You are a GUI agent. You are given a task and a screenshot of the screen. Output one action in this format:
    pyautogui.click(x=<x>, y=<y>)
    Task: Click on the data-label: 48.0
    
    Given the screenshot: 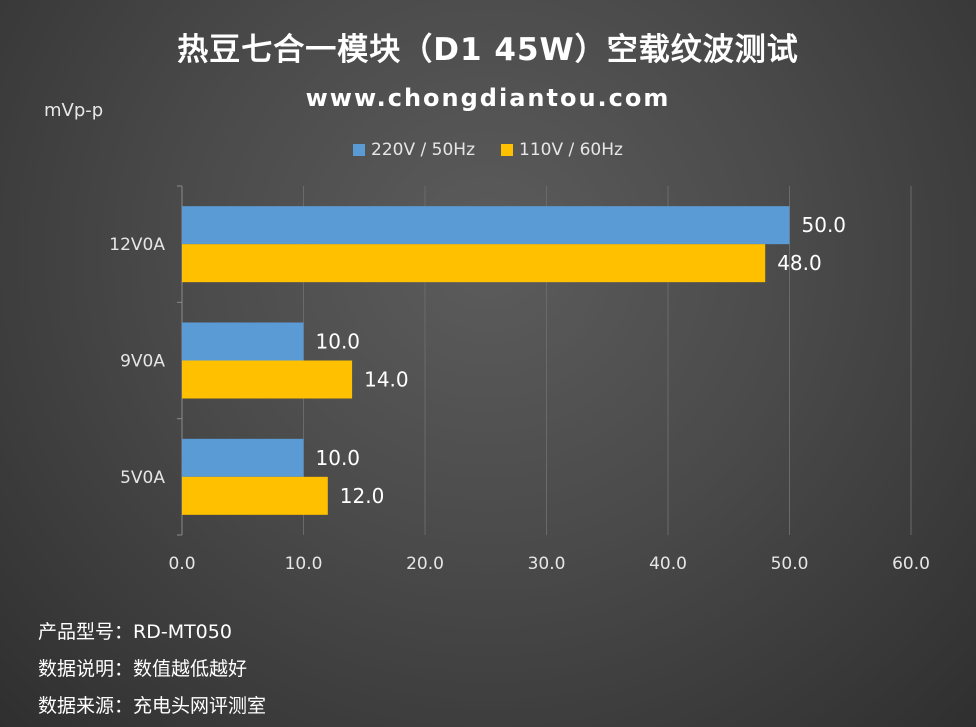 What is the action you would take?
    pyautogui.click(x=799, y=263)
    